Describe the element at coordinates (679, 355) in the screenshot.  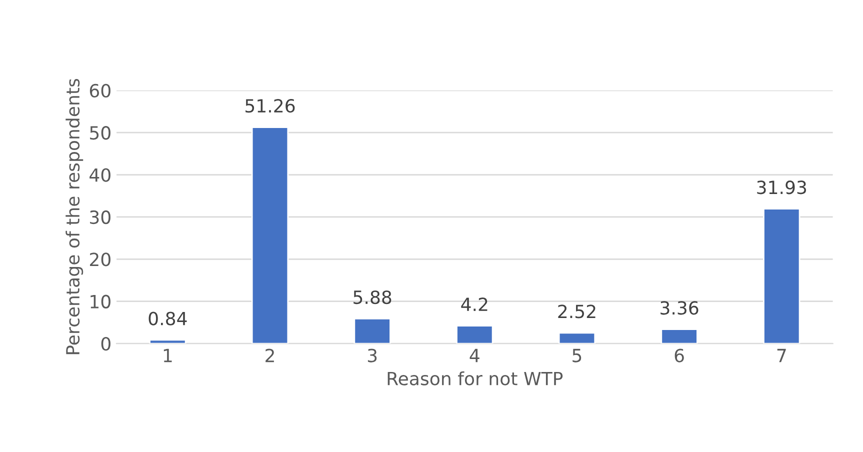
I see `x-tick-label: 6` at that location.